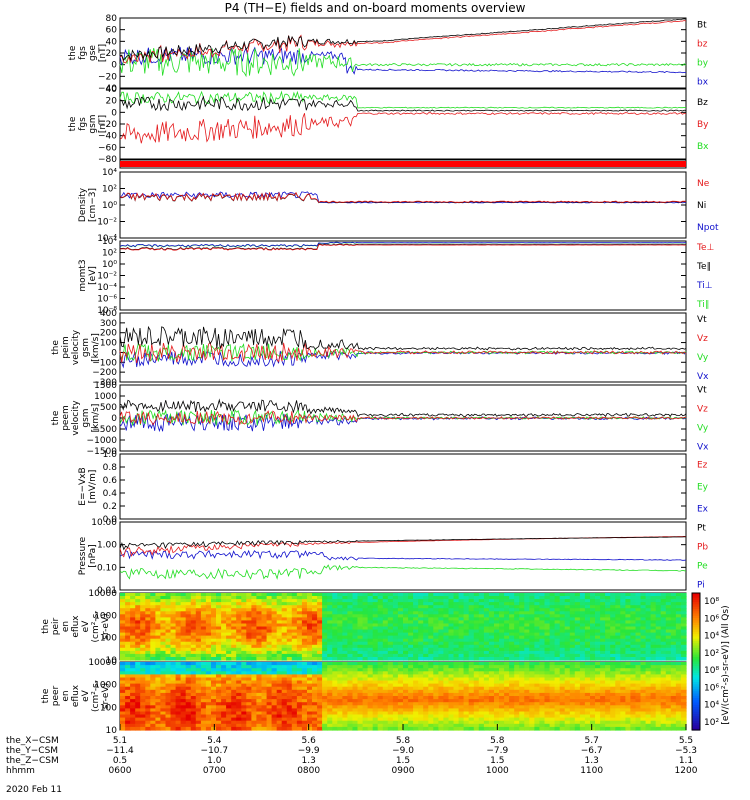  I want to click on panel-0-legend-by: by, so click(703, 64).